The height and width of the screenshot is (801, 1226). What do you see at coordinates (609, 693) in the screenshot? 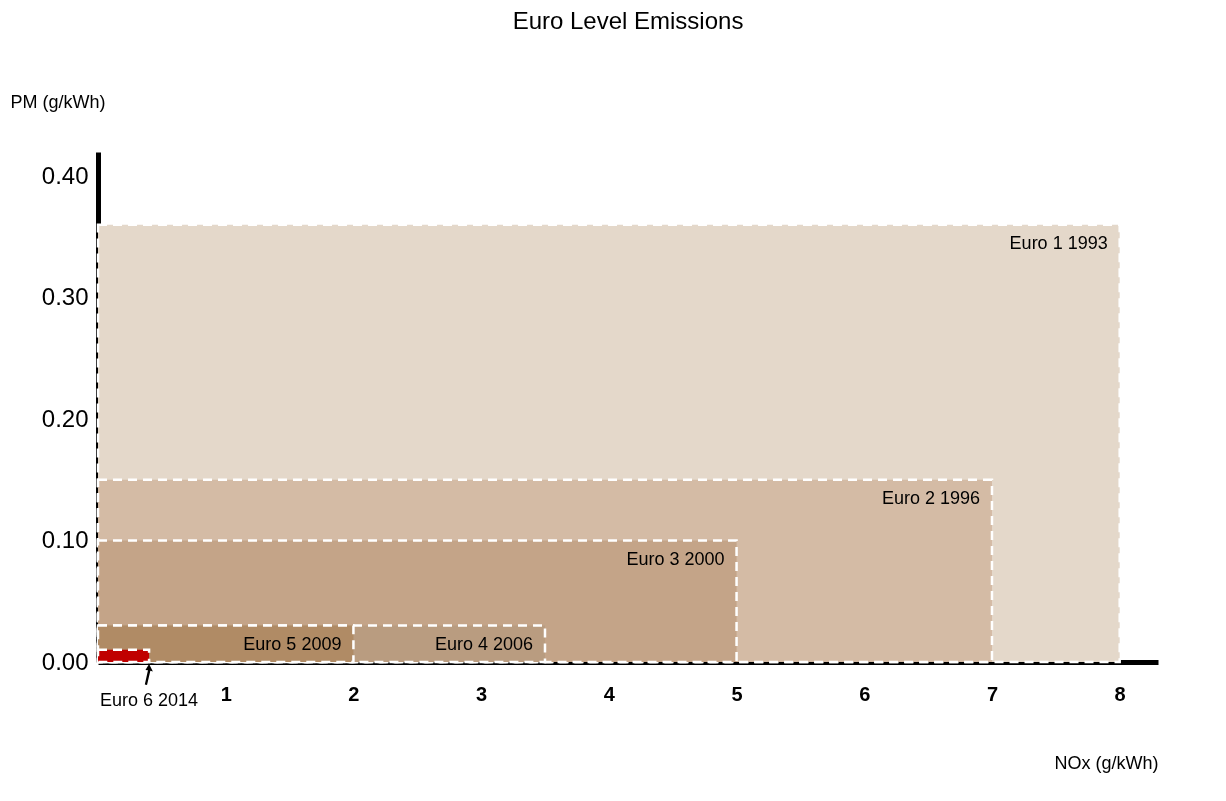
I see `x-tick-label: 4` at bounding box center [609, 693].